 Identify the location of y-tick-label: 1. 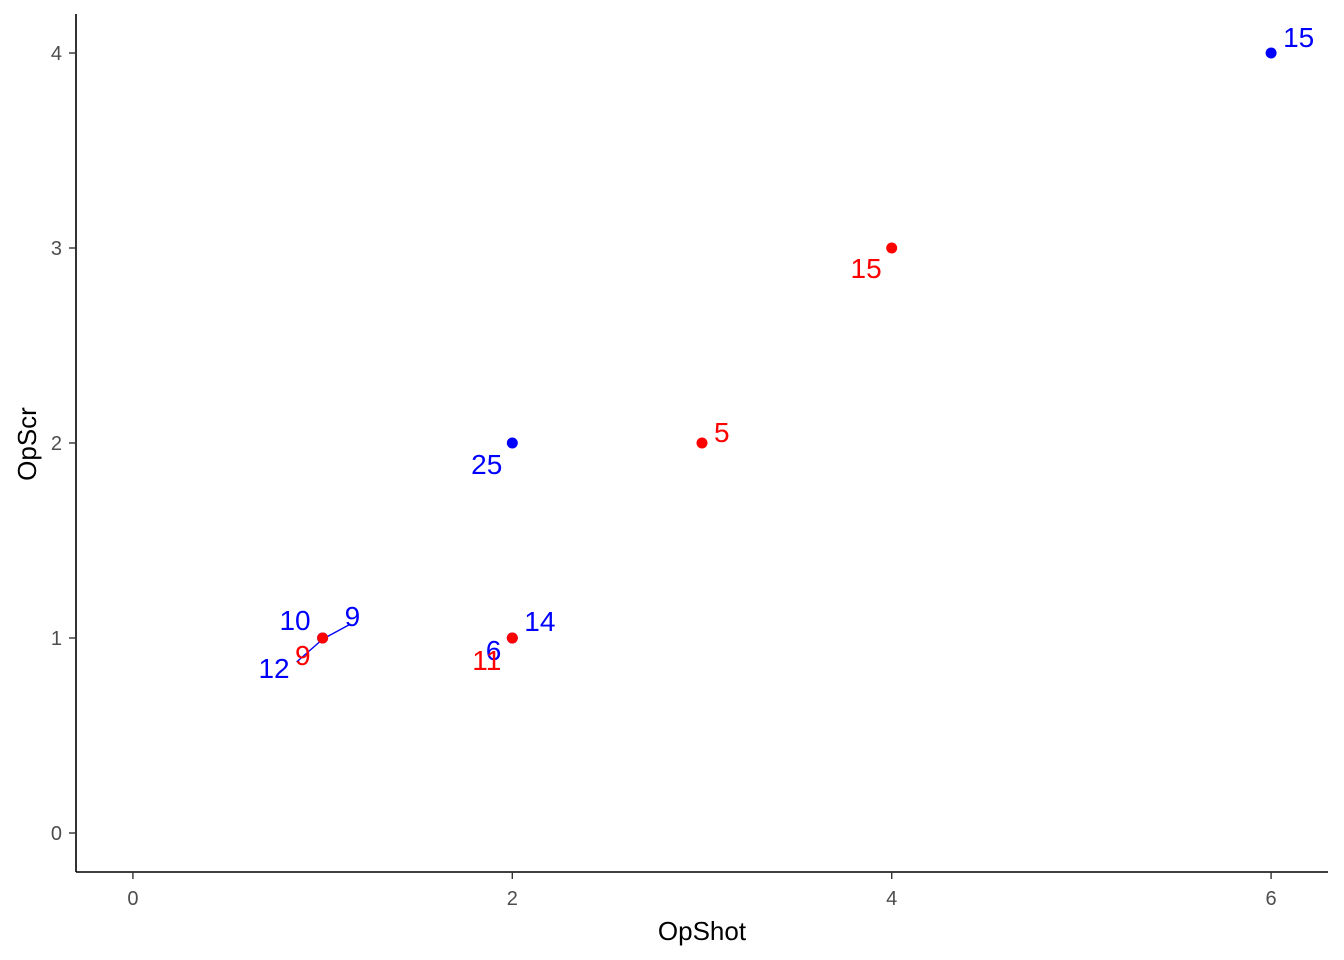
(56, 639).